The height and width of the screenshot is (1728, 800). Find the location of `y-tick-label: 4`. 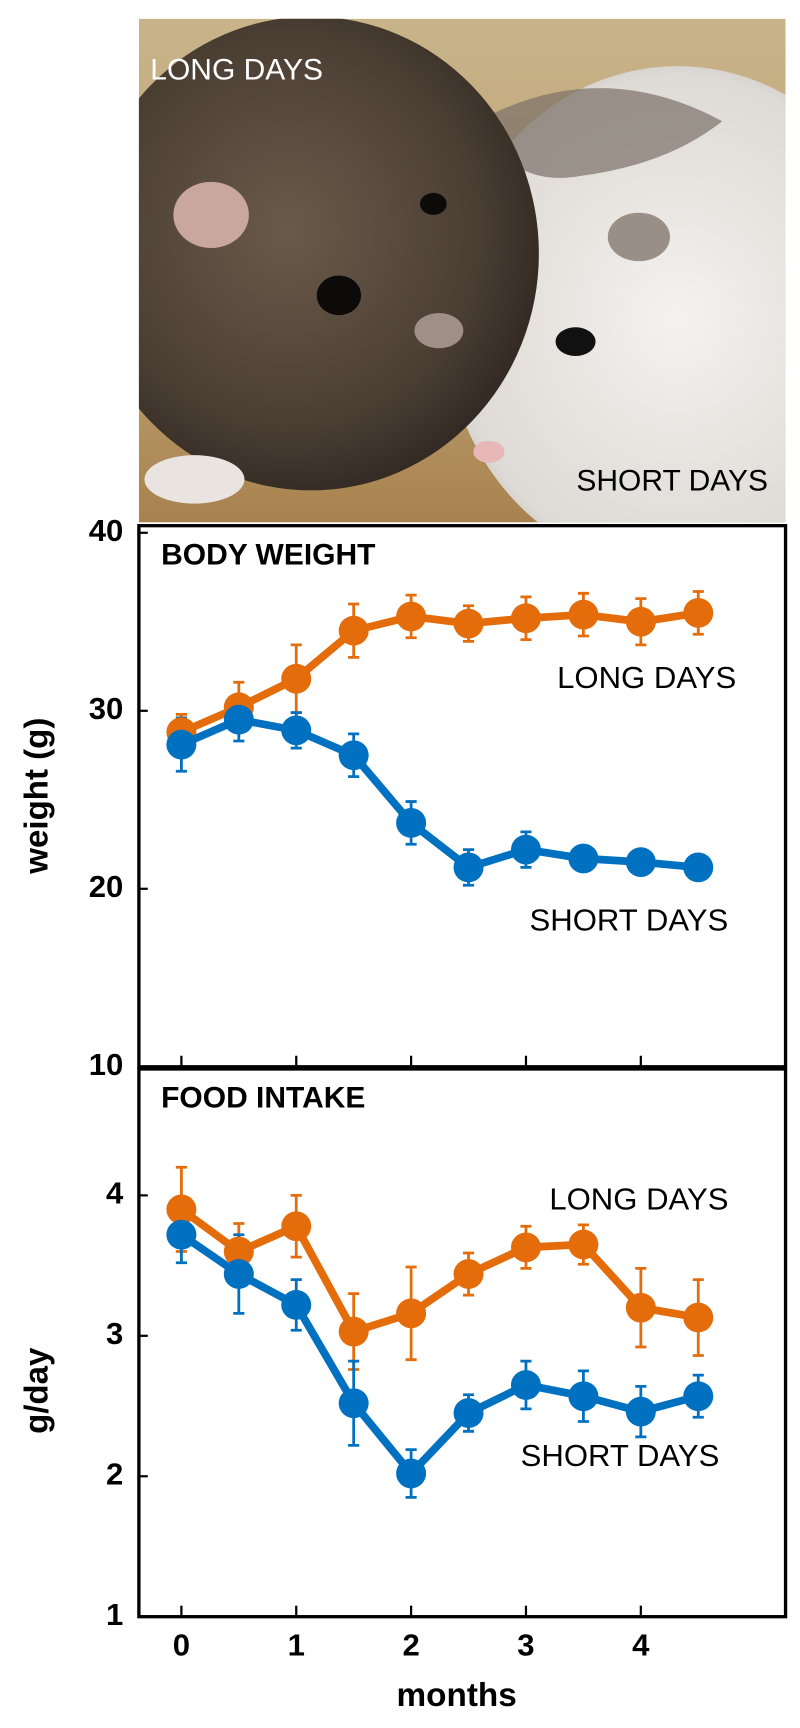

y-tick-label: 4 is located at coordinates (115, 1193).